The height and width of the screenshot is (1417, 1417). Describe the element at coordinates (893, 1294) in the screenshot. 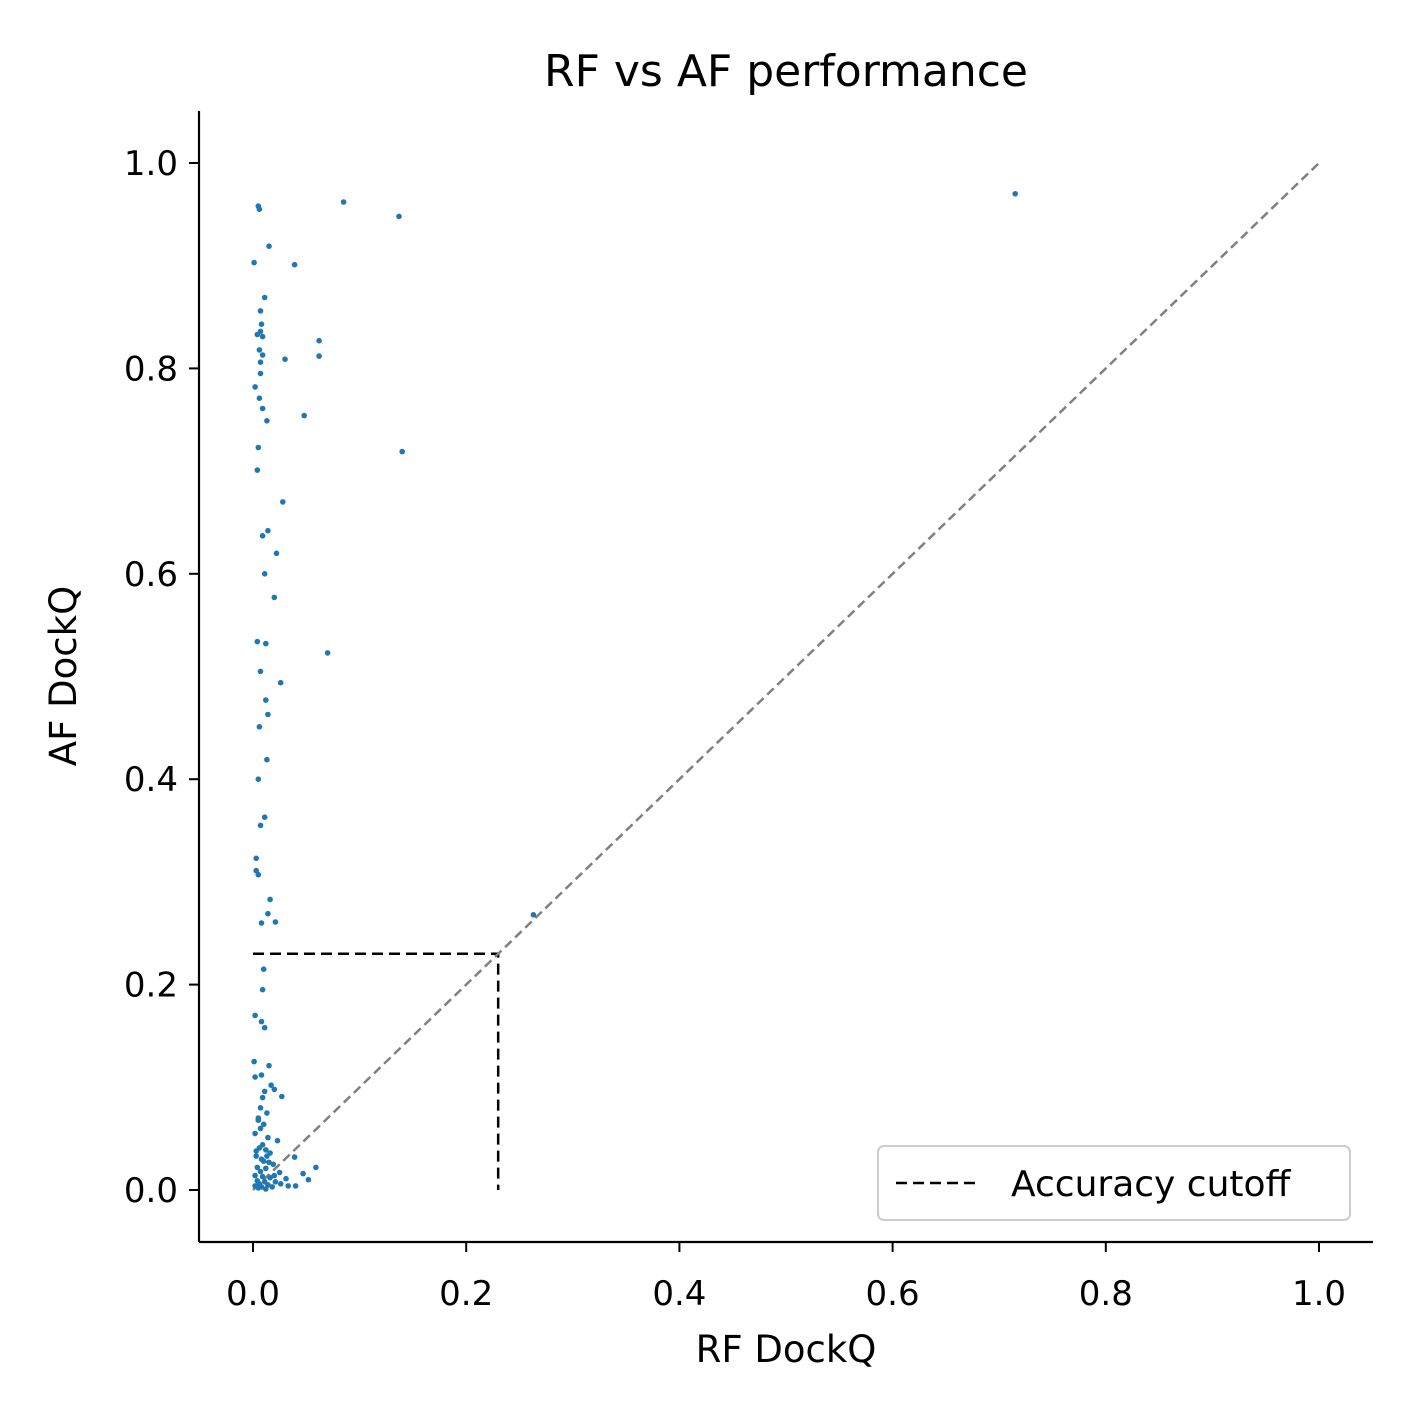

I see `x-tick-label: 0.6` at that location.